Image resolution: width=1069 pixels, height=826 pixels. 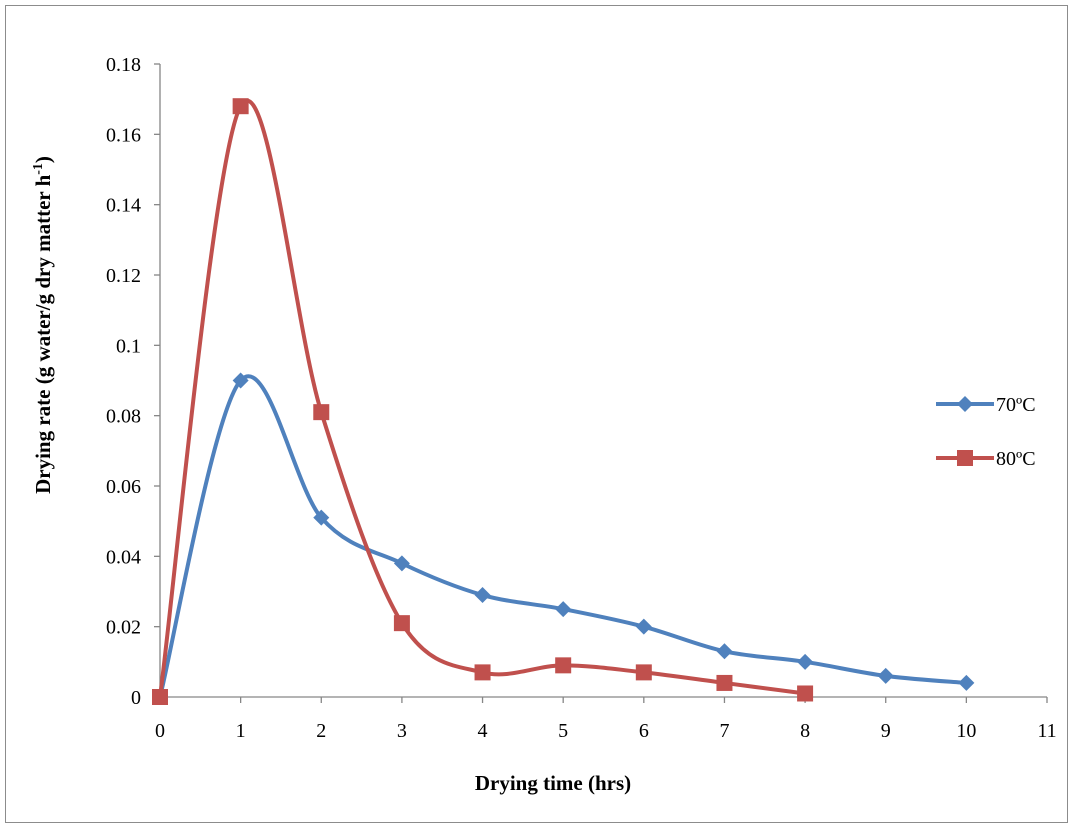 What do you see at coordinates (136, 698) in the screenshot?
I see `y-tick-label: 0` at bounding box center [136, 698].